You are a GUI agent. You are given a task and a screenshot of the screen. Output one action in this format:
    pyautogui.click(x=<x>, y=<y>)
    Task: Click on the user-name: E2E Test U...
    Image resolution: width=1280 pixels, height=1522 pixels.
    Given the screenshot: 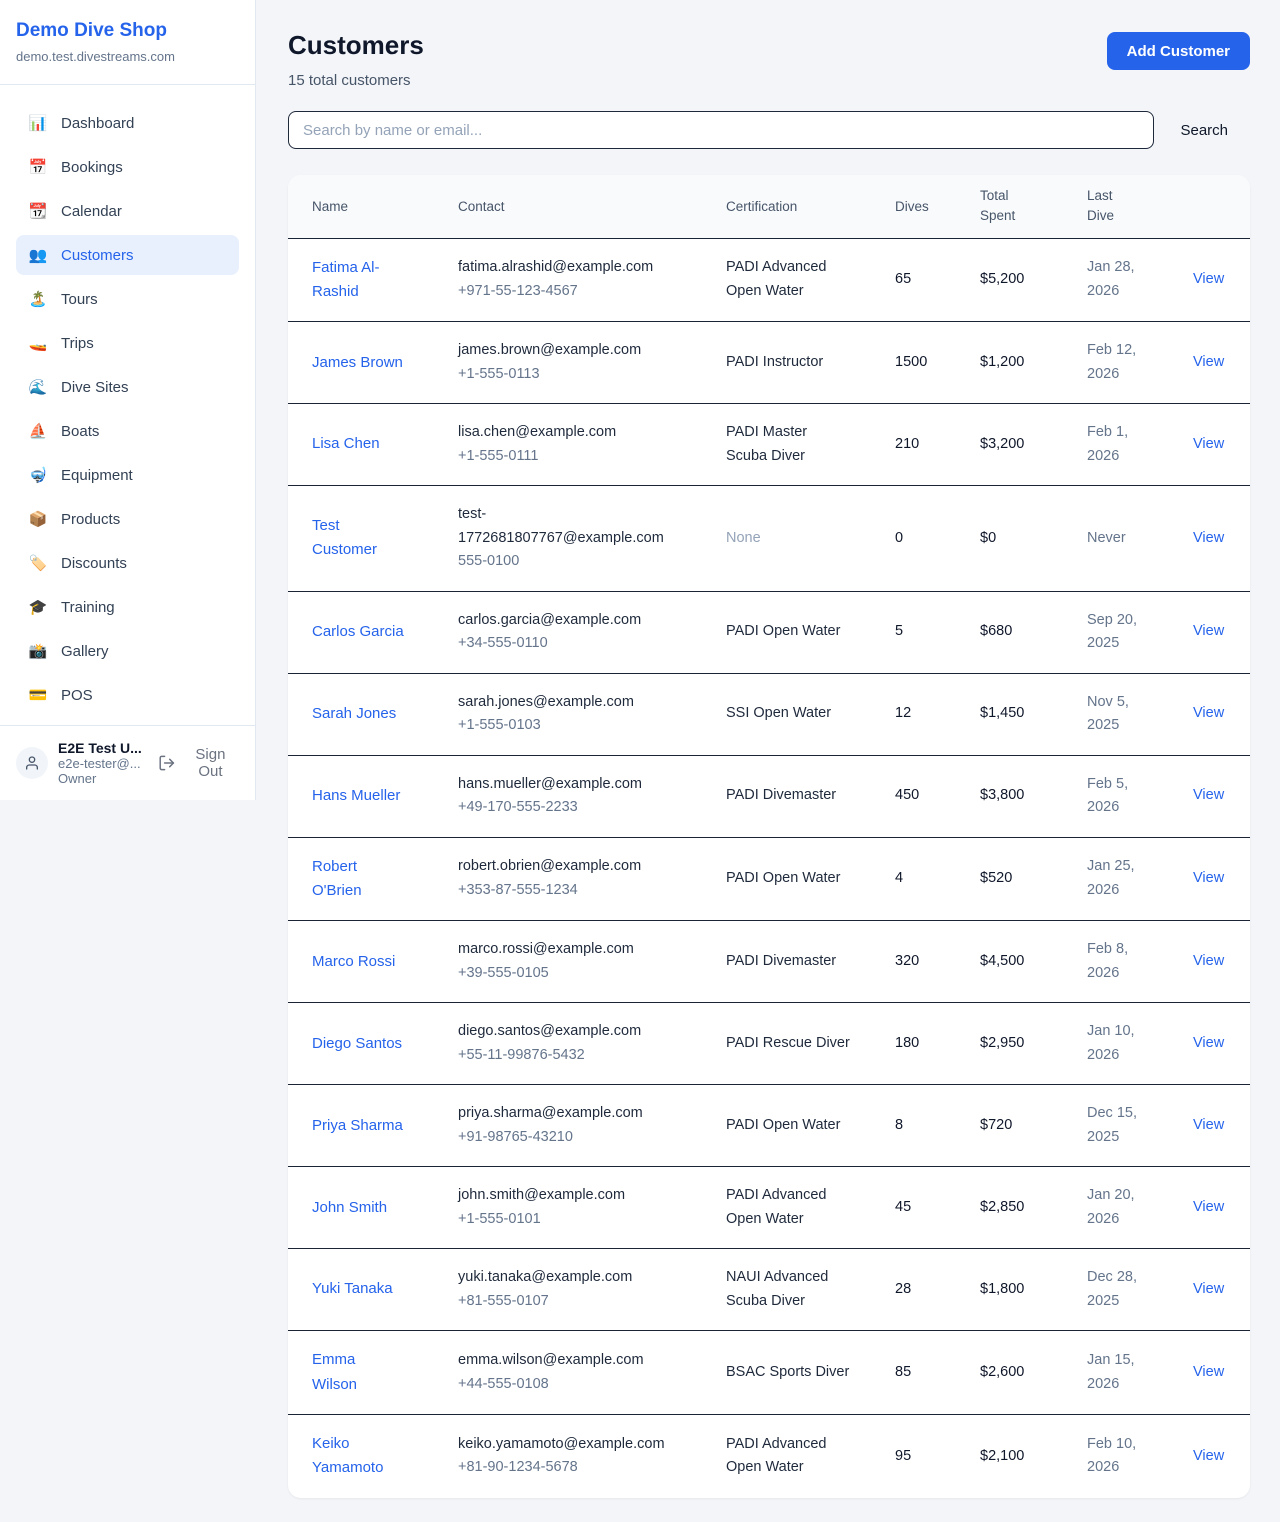 What is the action you would take?
    pyautogui.click(x=100, y=748)
    